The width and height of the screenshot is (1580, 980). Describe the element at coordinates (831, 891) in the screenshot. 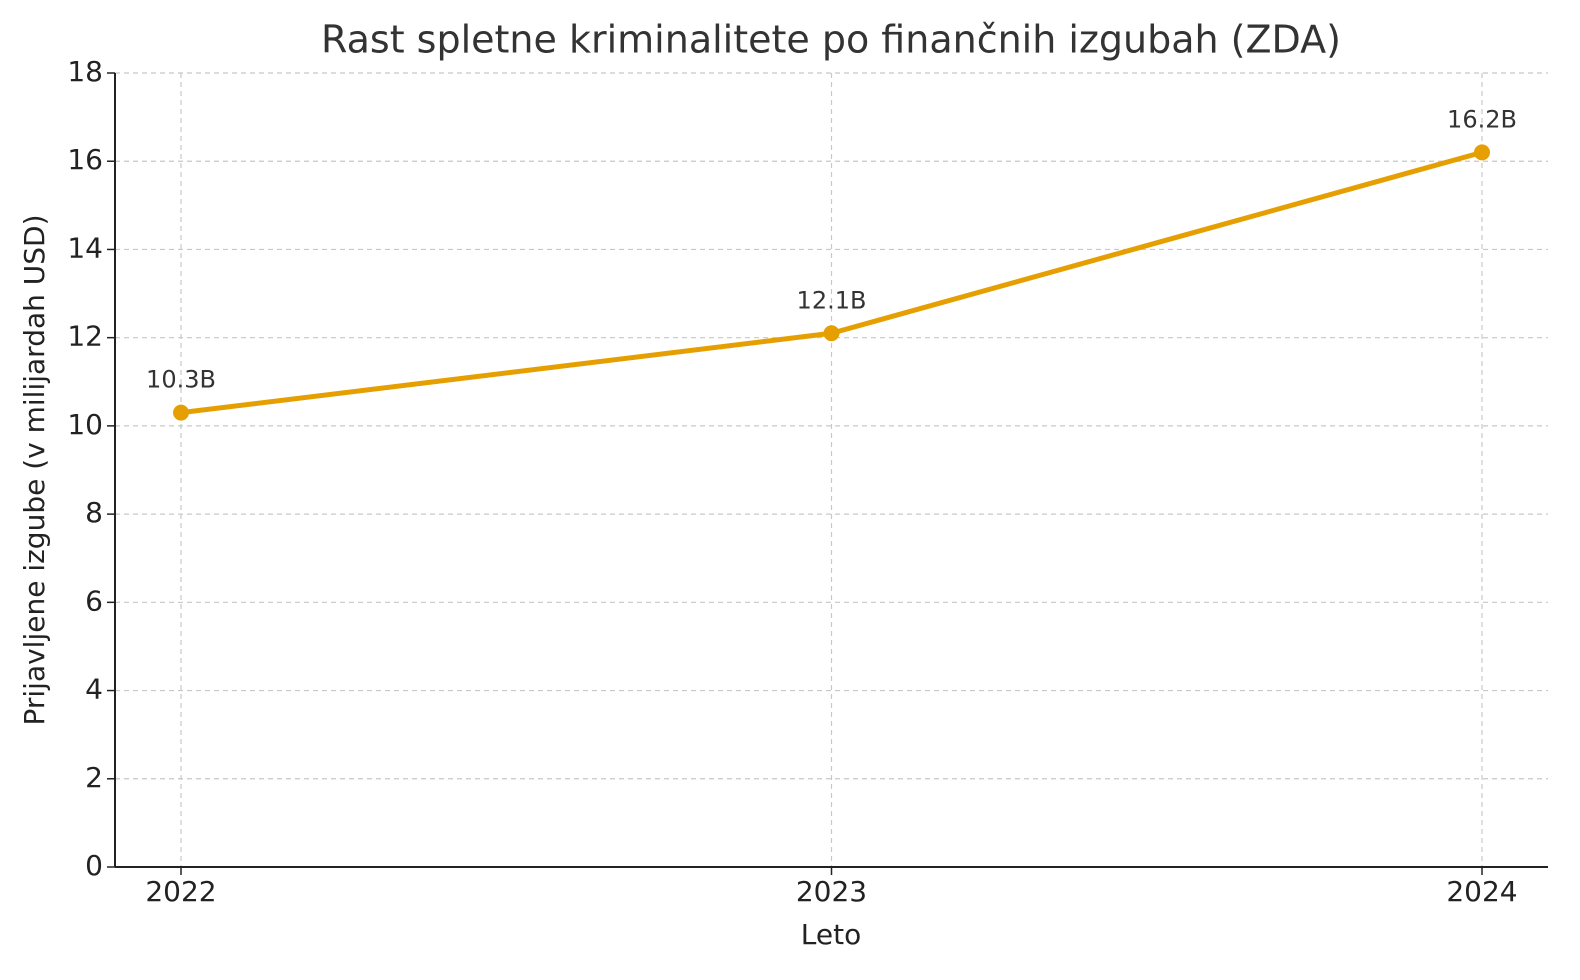

I see `x-tick-label: 2023` at that location.